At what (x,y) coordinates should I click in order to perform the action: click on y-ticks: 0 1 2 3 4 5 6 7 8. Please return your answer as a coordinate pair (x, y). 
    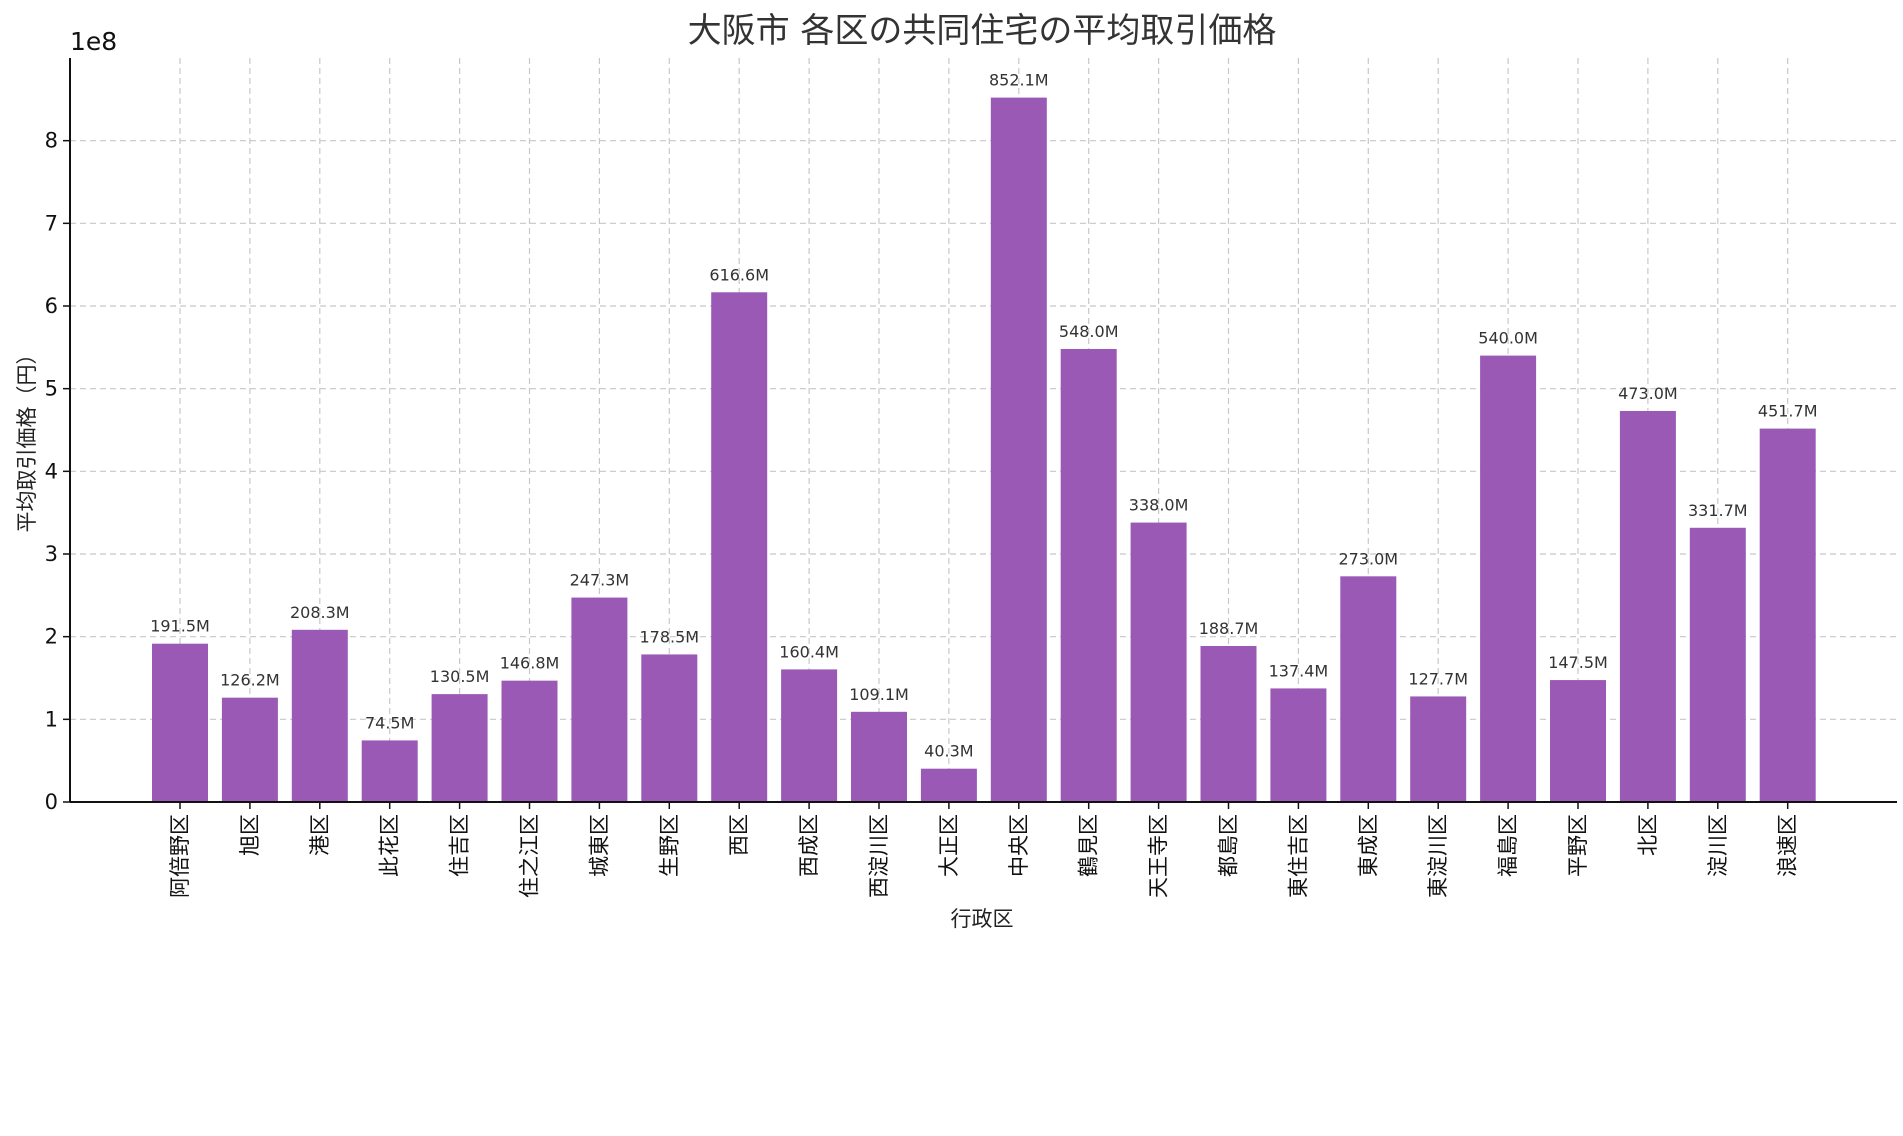
    Looking at the image, I should click on (57, 471).